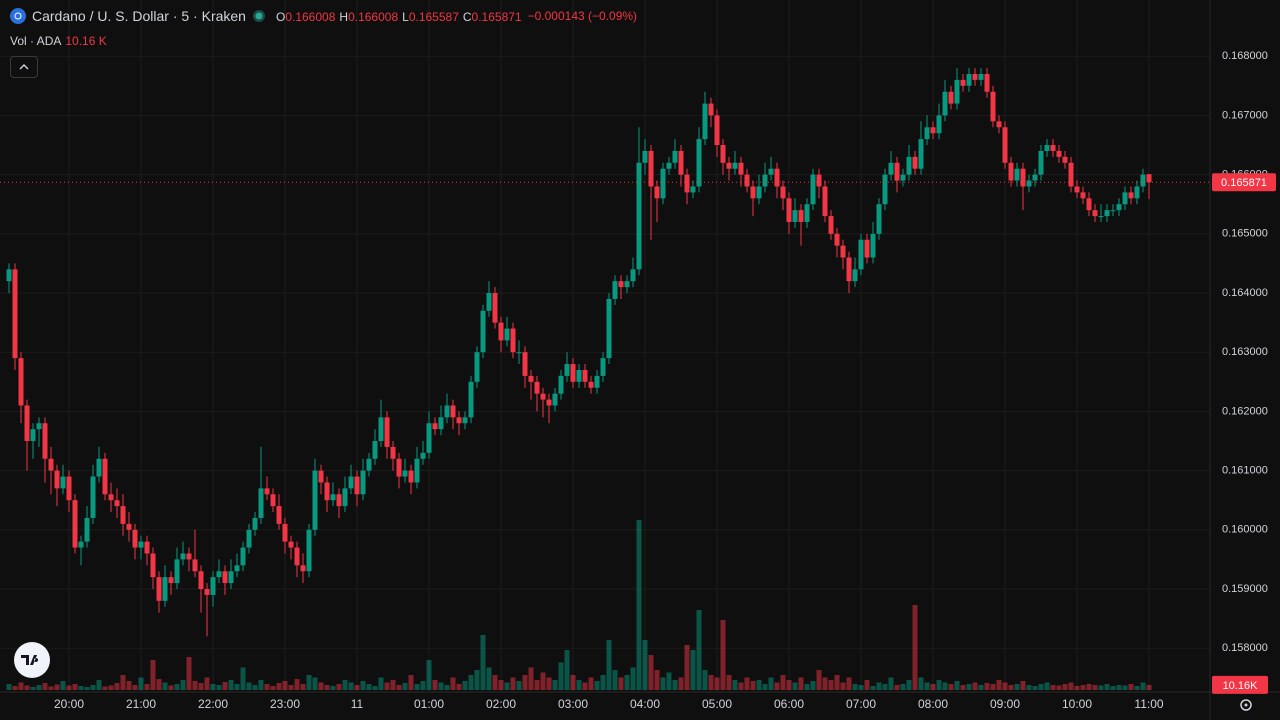  I want to click on x-tick-label: 06:00, so click(789, 704).